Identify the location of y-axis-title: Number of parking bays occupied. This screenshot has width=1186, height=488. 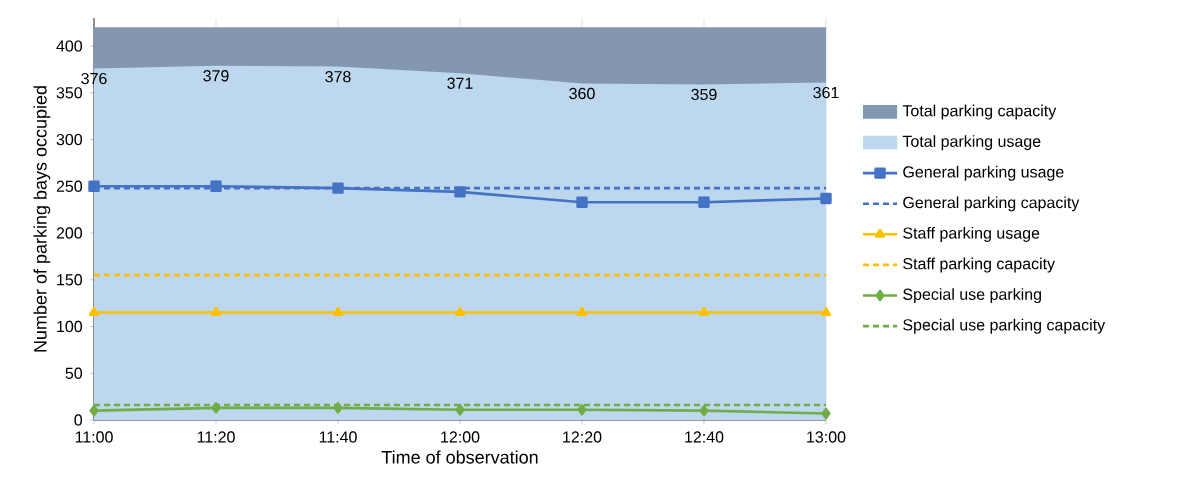
(42, 219).